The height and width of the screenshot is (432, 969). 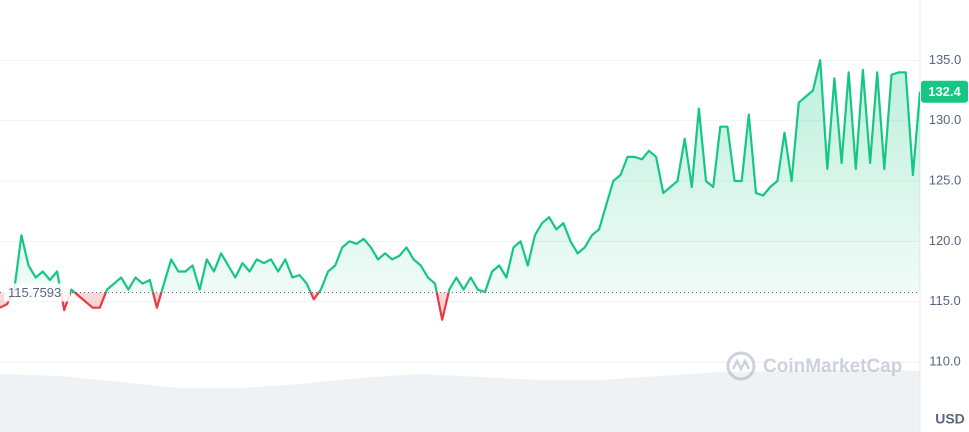 I want to click on y-tick-label: 135.0, so click(x=945, y=59).